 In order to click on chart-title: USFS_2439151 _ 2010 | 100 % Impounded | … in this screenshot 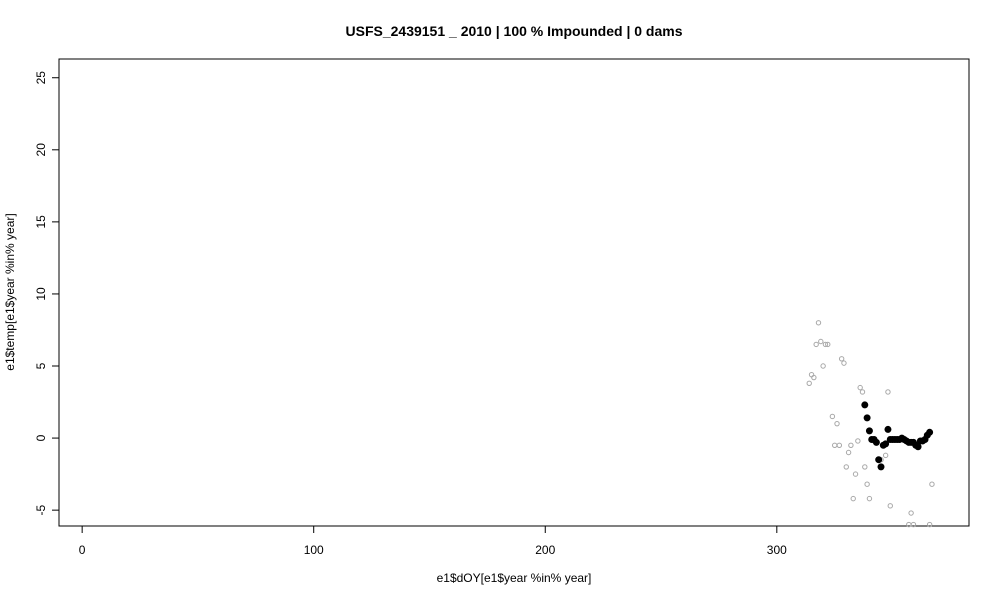, I will do `click(514, 31)`.